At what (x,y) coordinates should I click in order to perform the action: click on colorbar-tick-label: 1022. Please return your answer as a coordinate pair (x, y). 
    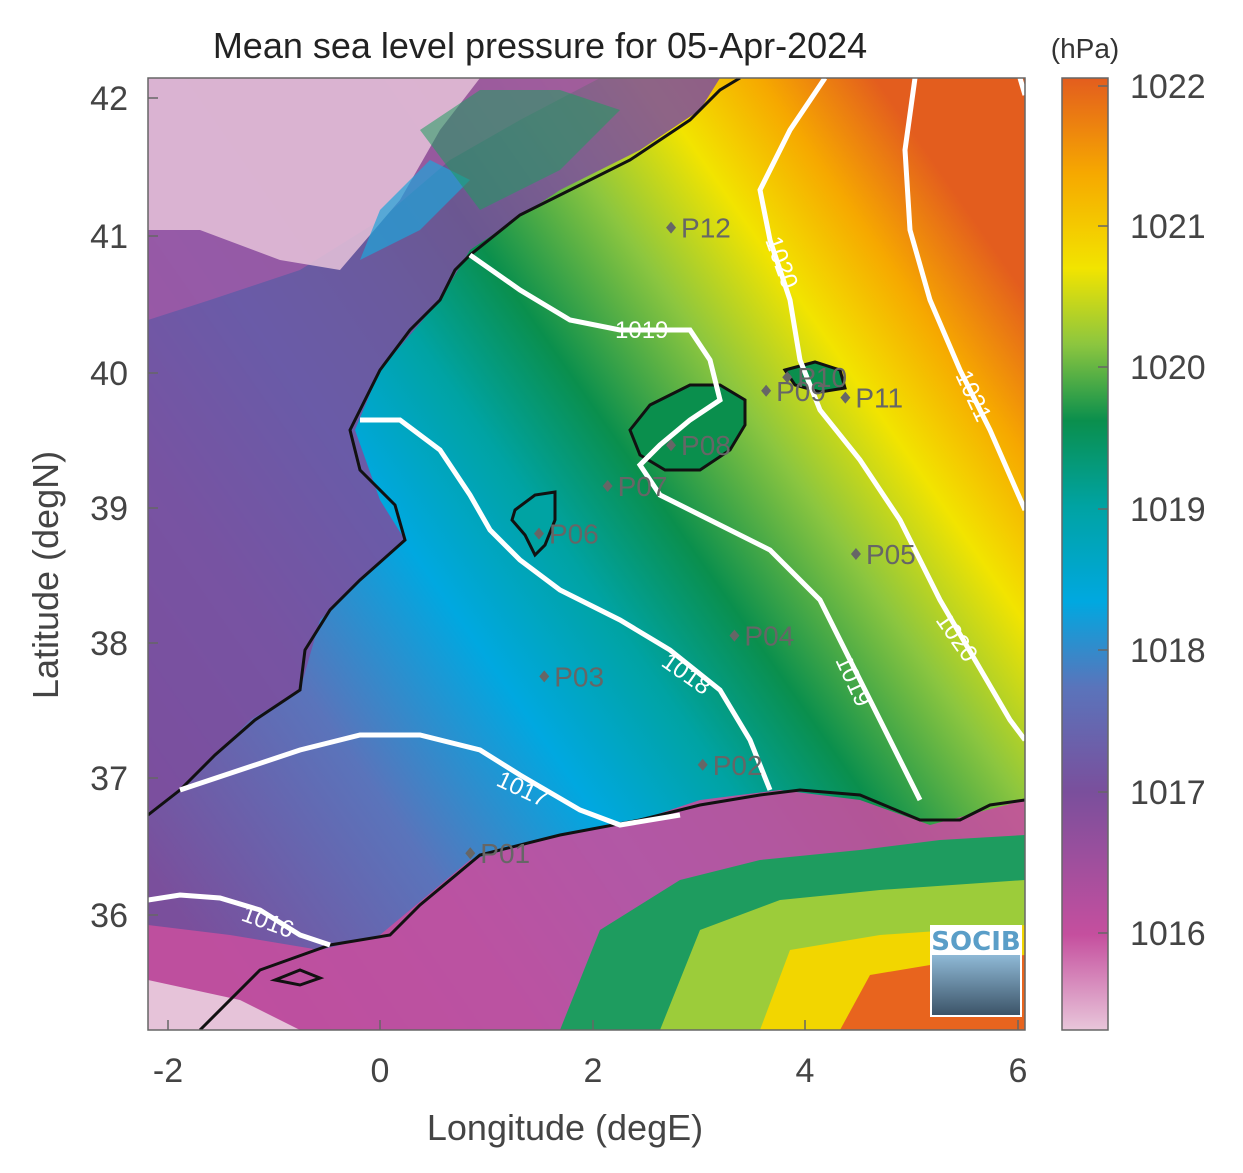
    Looking at the image, I should click on (1168, 87).